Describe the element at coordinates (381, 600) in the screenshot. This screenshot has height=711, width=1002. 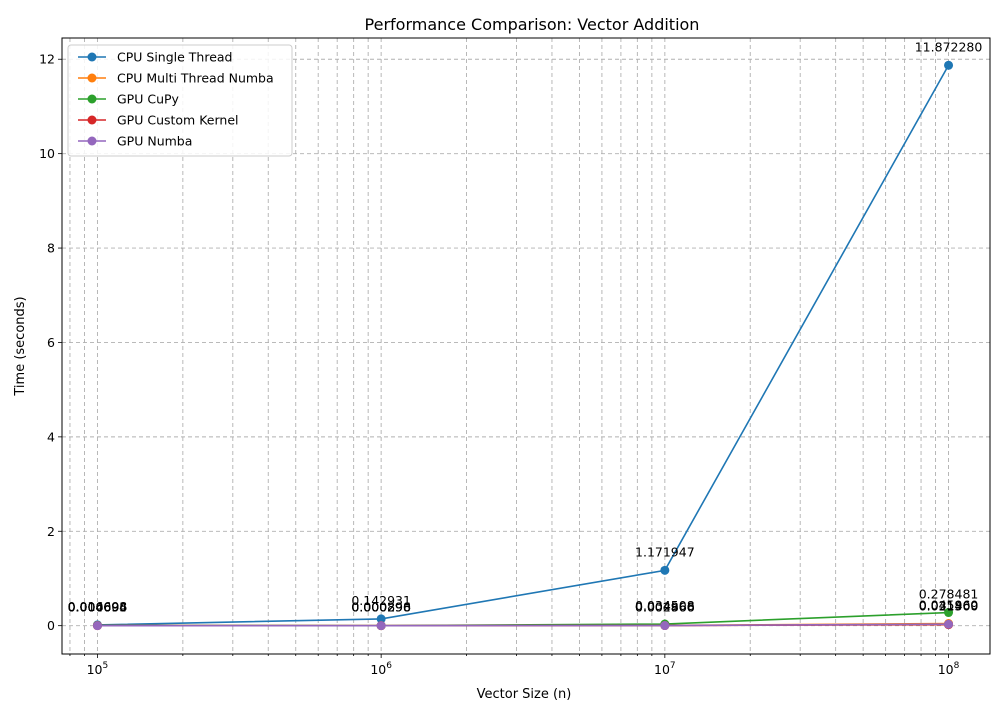
I see `point-label: 0.142931` at that location.